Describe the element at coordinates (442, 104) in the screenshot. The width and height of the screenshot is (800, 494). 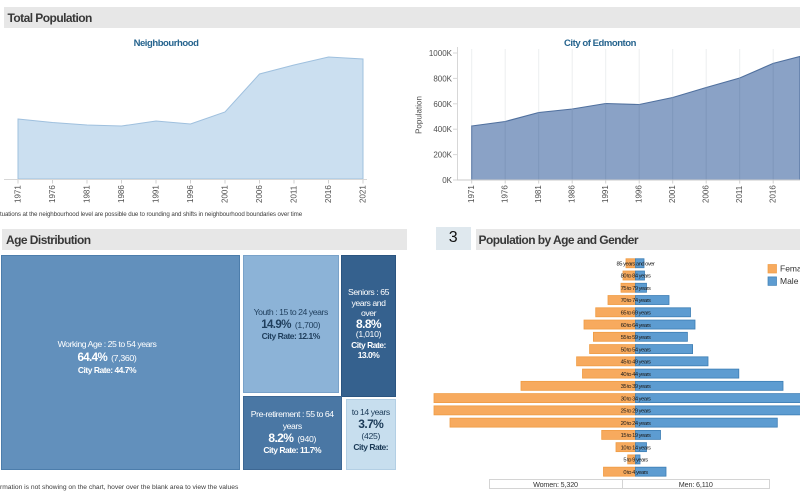
I see `svg-text: 600K` at that location.